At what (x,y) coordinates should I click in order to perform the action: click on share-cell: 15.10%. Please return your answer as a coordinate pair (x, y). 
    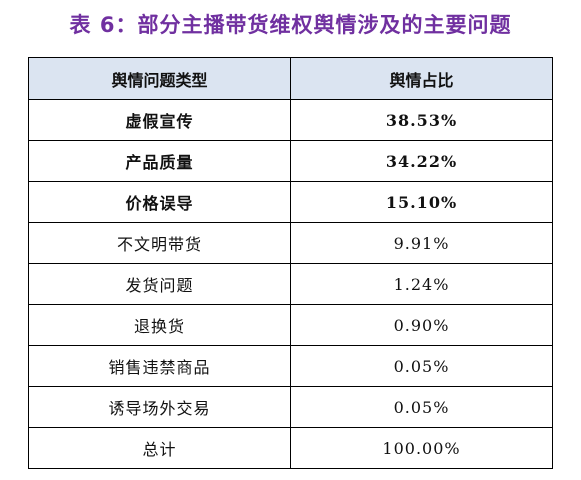
    Looking at the image, I should click on (421, 202).